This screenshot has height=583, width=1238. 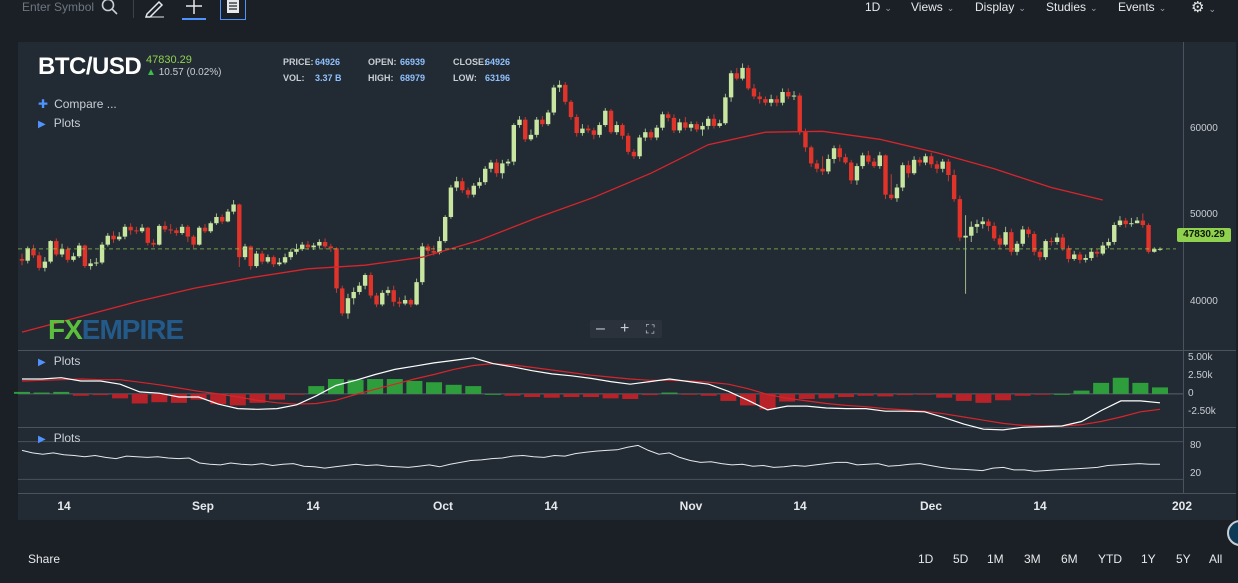 What do you see at coordinates (961, 559) in the screenshot?
I see `range-5d-button: 5D` at bounding box center [961, 559].